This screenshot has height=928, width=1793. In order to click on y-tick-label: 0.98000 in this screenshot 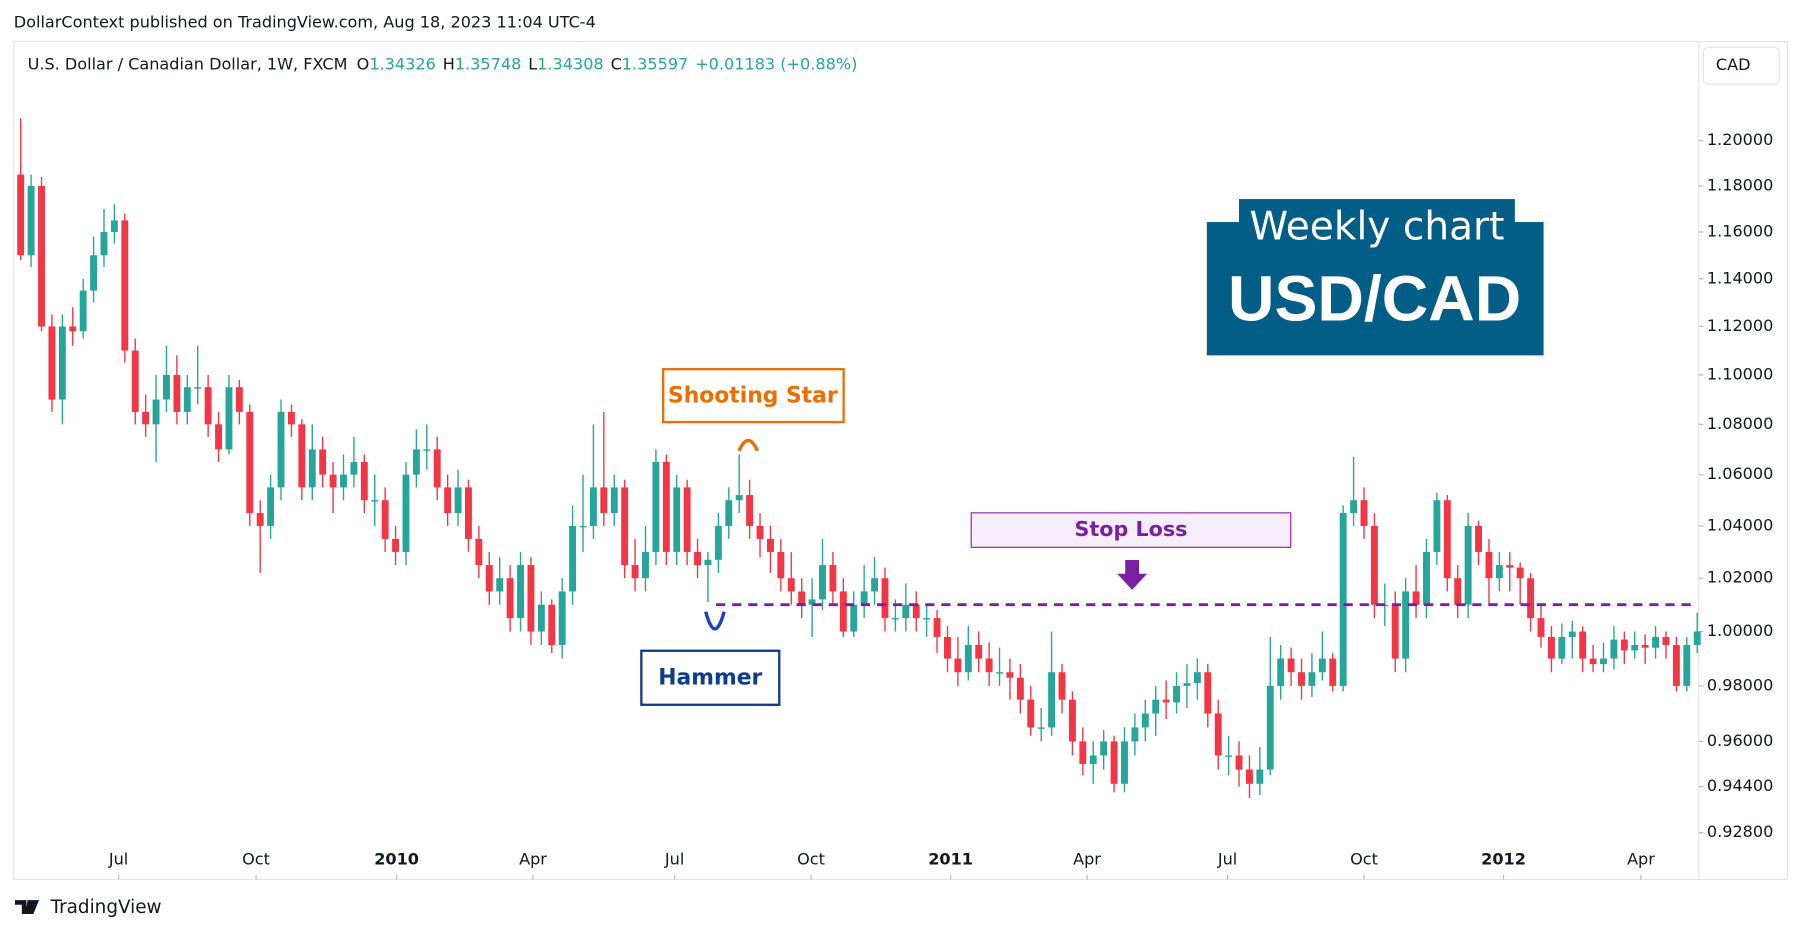, I will do `click(1740, 684)`.